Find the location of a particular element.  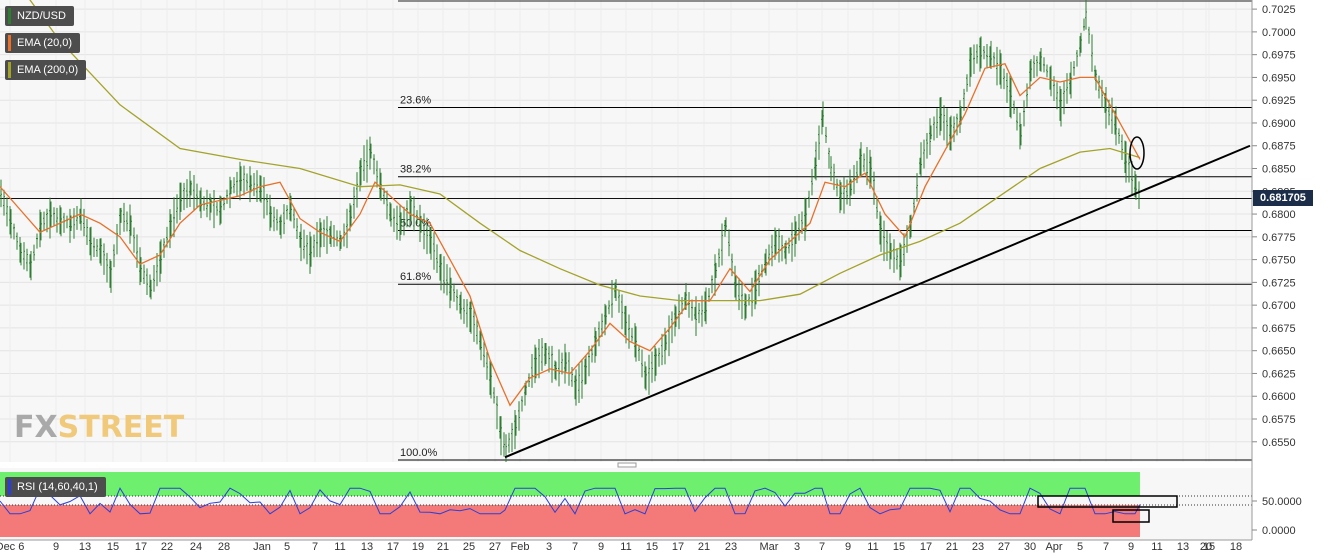

y-tick-label: 0.6850 is located at coordinates (1279, 170).